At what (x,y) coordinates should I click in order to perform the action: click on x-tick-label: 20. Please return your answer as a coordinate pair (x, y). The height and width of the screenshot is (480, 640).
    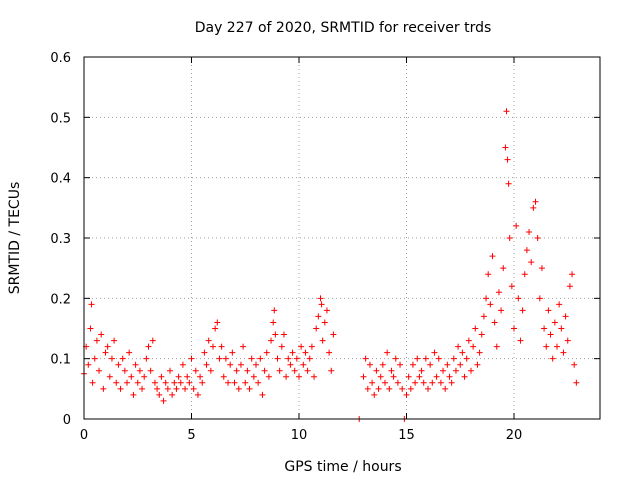
    Looking at the image, I should click on (514, 435).